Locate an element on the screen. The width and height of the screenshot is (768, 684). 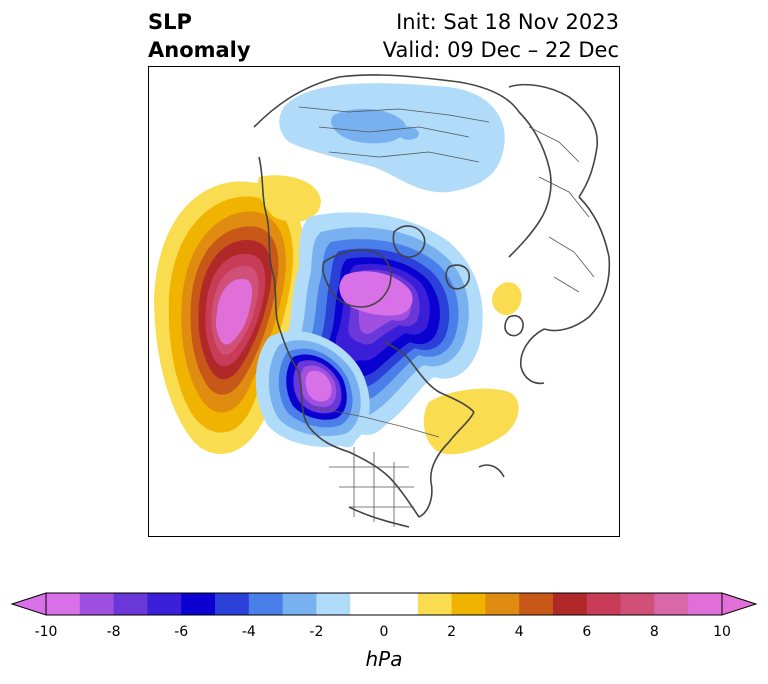
high-anomaly-europe is located at coordinates (507, 299).